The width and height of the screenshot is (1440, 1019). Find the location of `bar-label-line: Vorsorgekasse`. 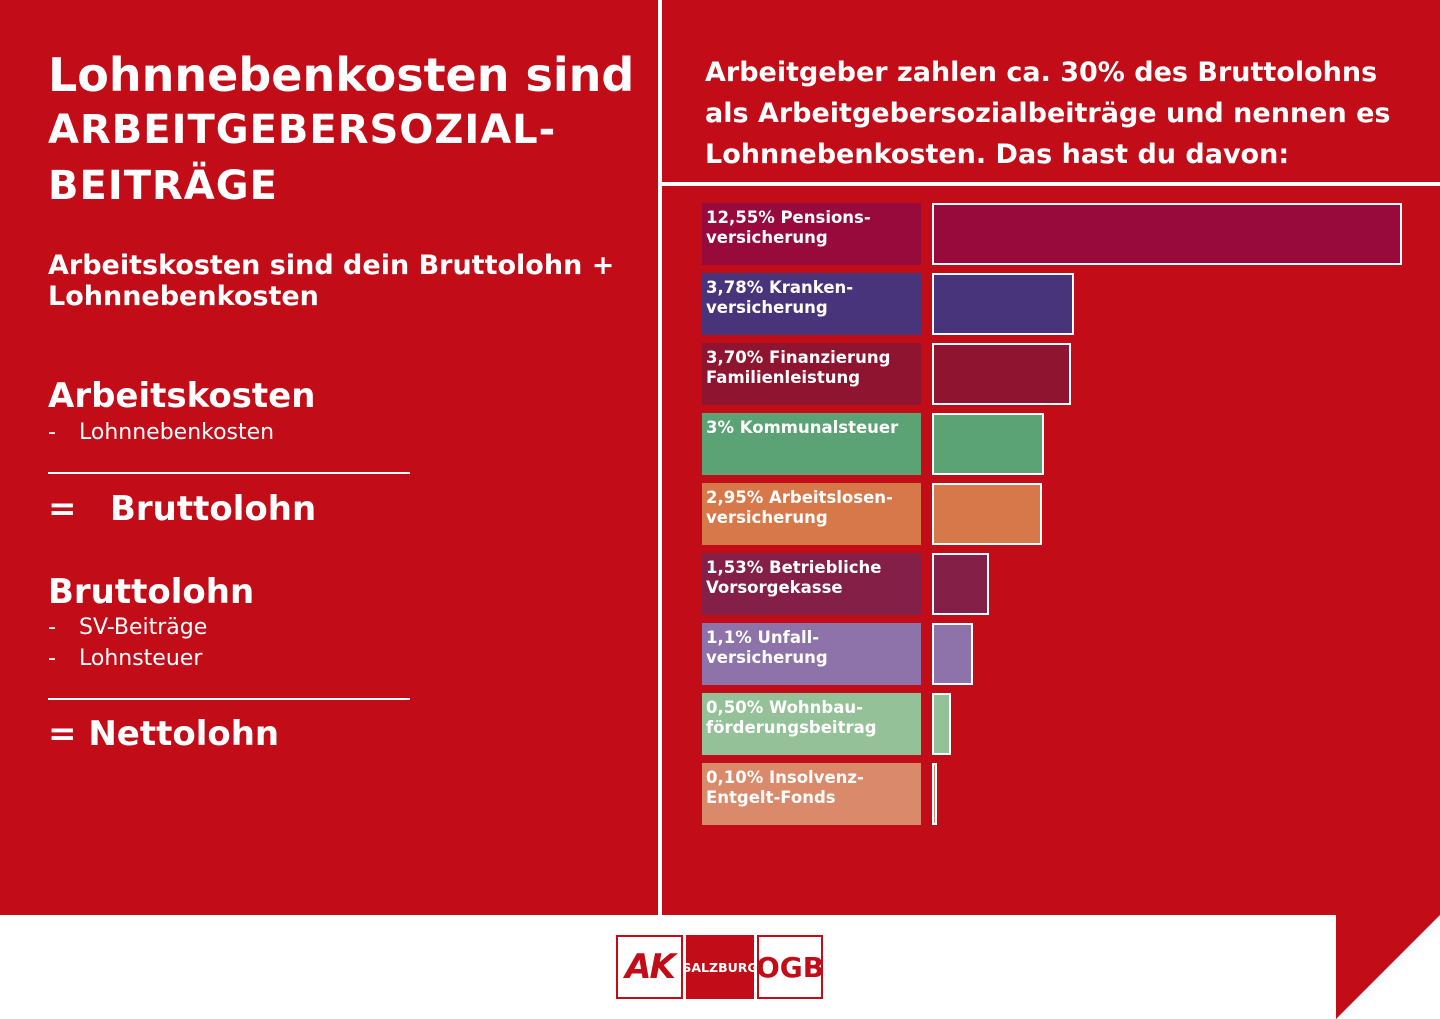

bar-label-line: Vorsorgekasse is located at coordinates (774, 587).